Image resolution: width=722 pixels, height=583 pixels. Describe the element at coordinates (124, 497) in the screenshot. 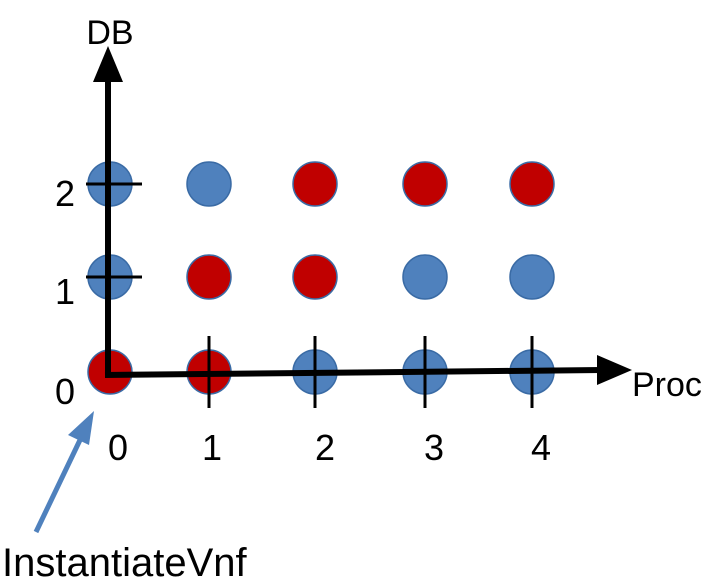

I see `instantiate-callout: InstantiateVnf` at that location.